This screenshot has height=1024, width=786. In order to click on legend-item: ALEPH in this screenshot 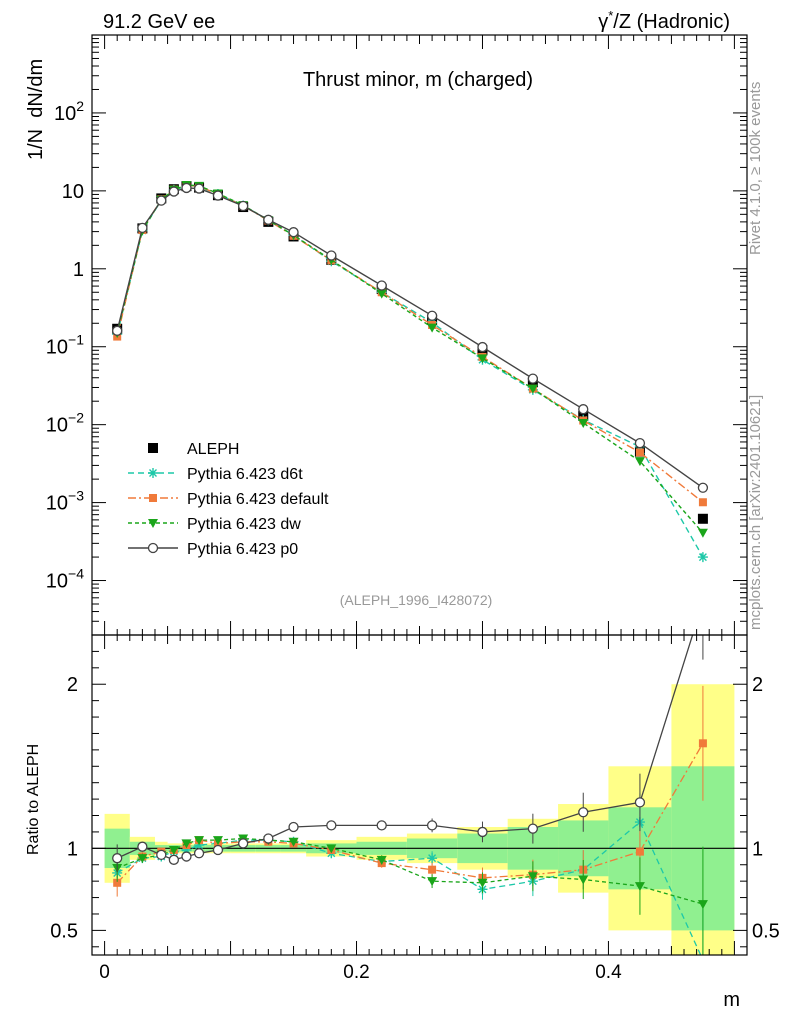, I will do `click(193, 449)`.